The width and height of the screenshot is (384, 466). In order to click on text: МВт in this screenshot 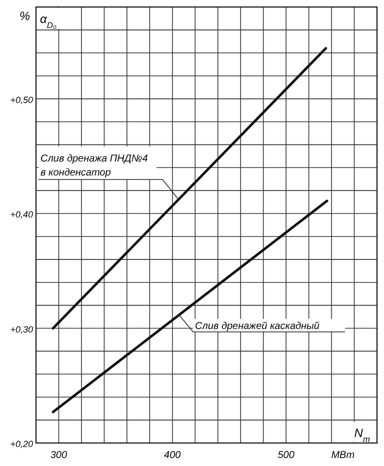, I will do `click(343, 455)`.